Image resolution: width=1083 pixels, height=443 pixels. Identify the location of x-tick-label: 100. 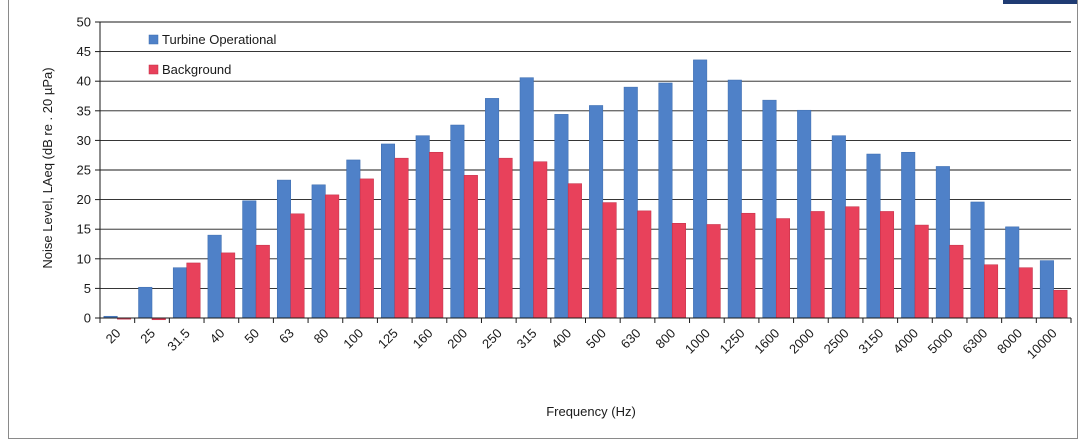
(353, 339).